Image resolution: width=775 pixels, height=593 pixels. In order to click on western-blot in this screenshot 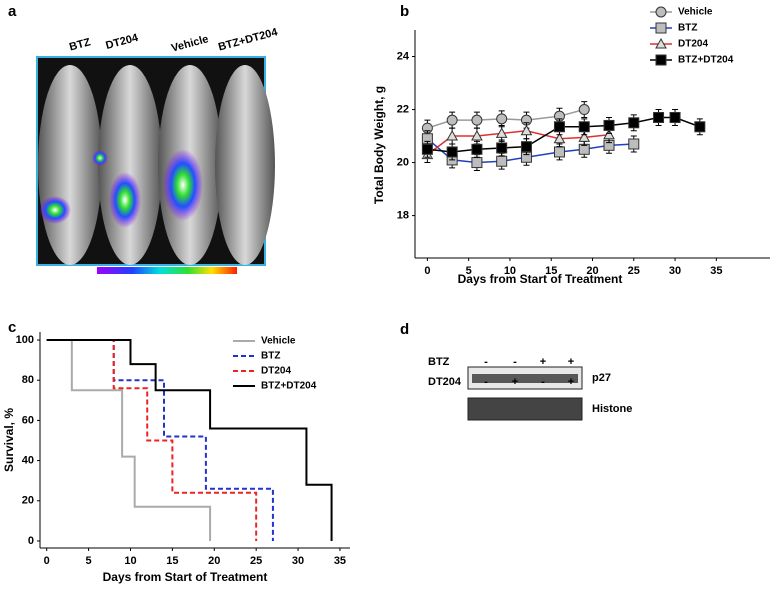, I will do `click(525, 393)`.